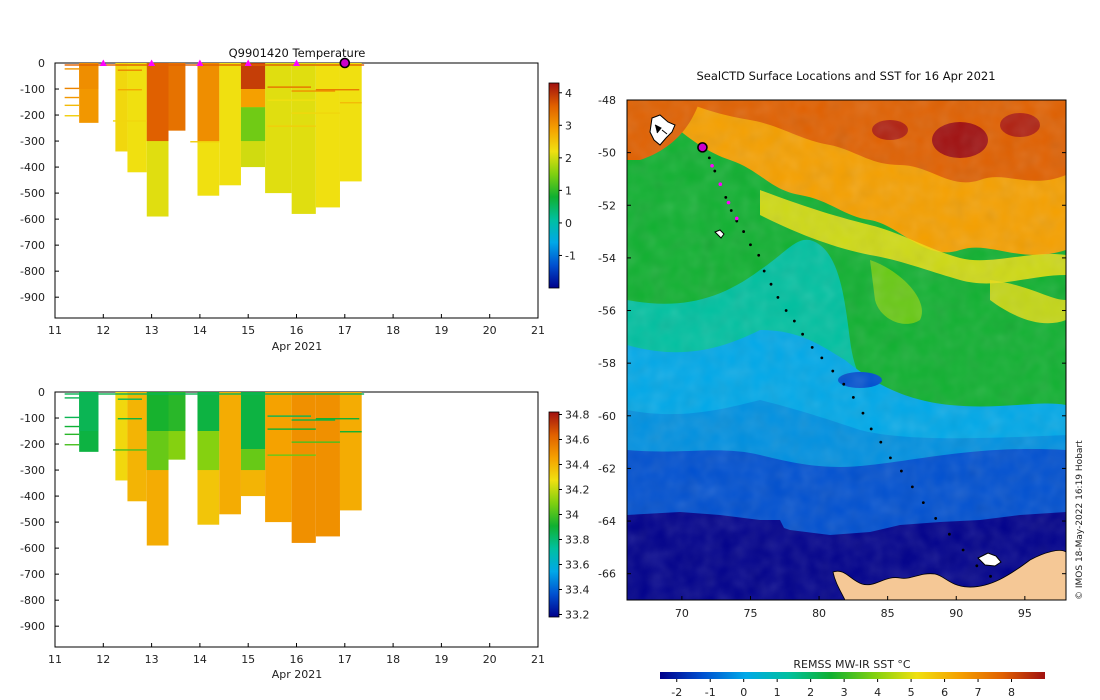 The width and height of the screenshot is (1100, 700). Describe the element at coordinates (568, 125) in the screenshot. I see `colorbar-tick-label: 3` at that location.